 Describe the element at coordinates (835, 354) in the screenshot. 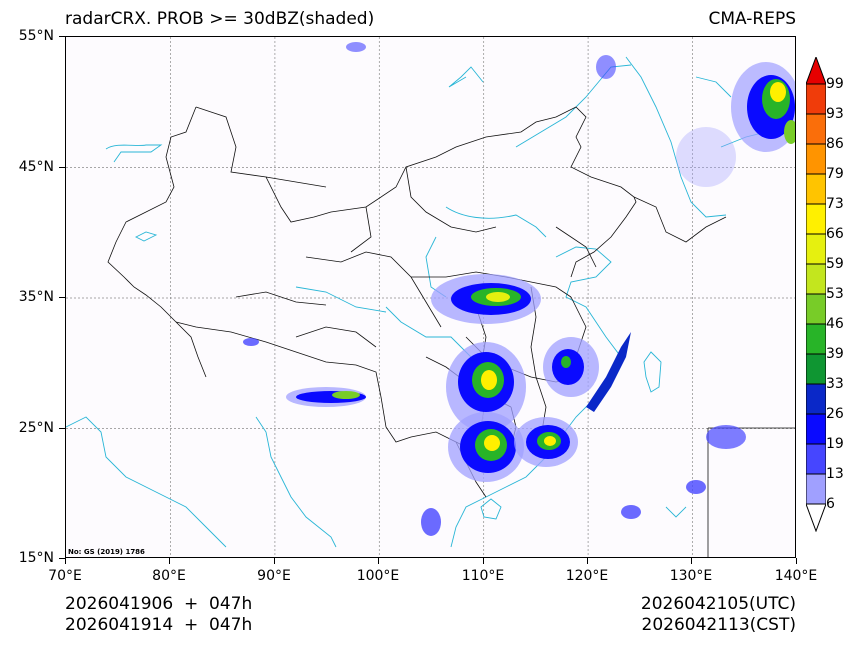

I see `colorbar-label: 39` at that location.